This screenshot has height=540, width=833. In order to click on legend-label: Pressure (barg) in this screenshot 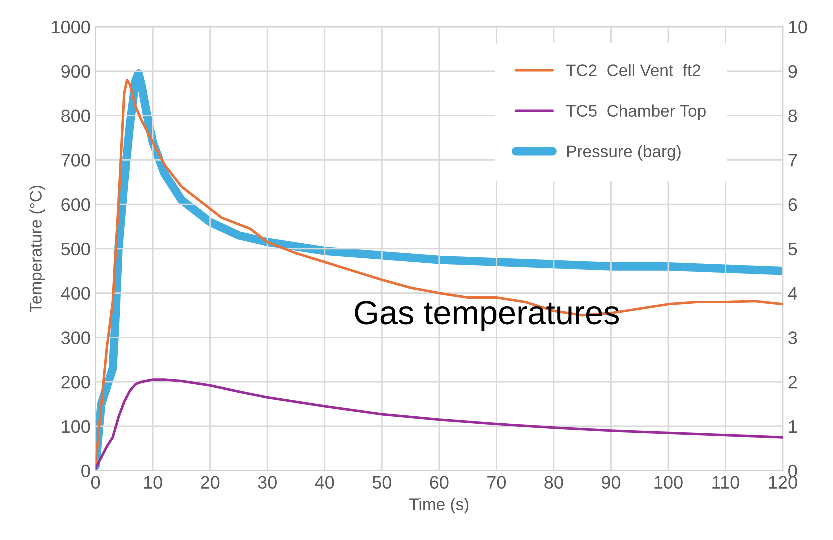, I will do `click(624, 153)`.